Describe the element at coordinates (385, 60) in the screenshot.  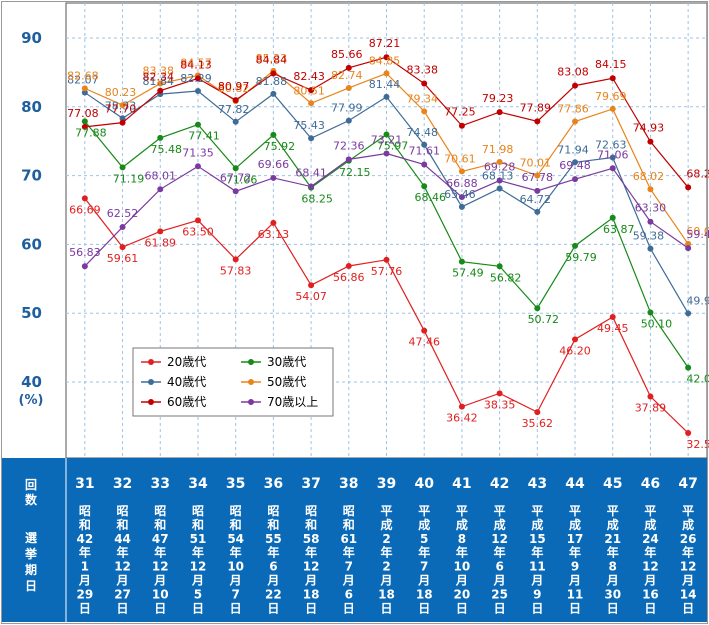
I see `data-label: 84.85` at that location.